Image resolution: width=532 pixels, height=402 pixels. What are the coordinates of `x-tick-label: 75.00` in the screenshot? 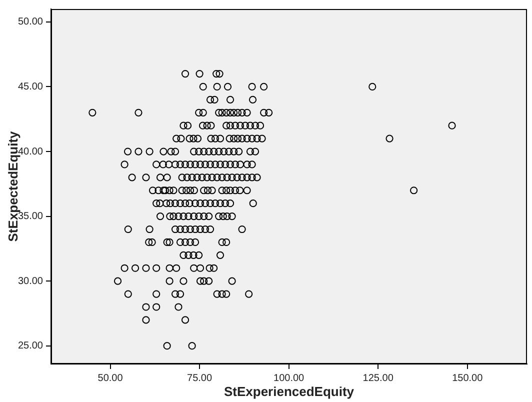 It's located at (199, 378).